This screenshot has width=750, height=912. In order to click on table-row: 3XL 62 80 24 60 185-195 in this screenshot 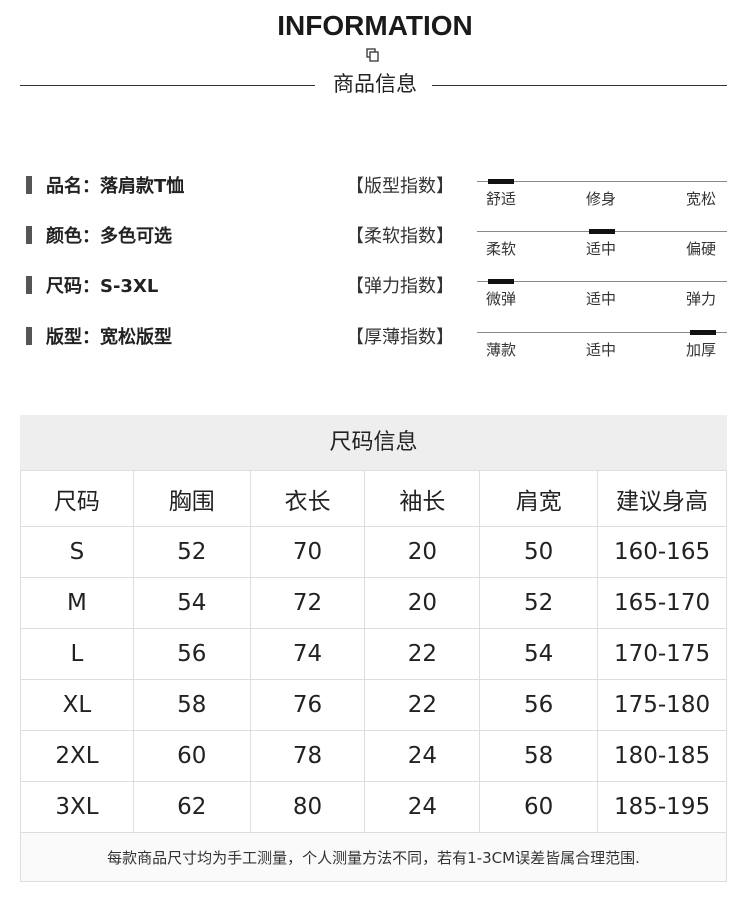, I will do `click(373, 807)`.